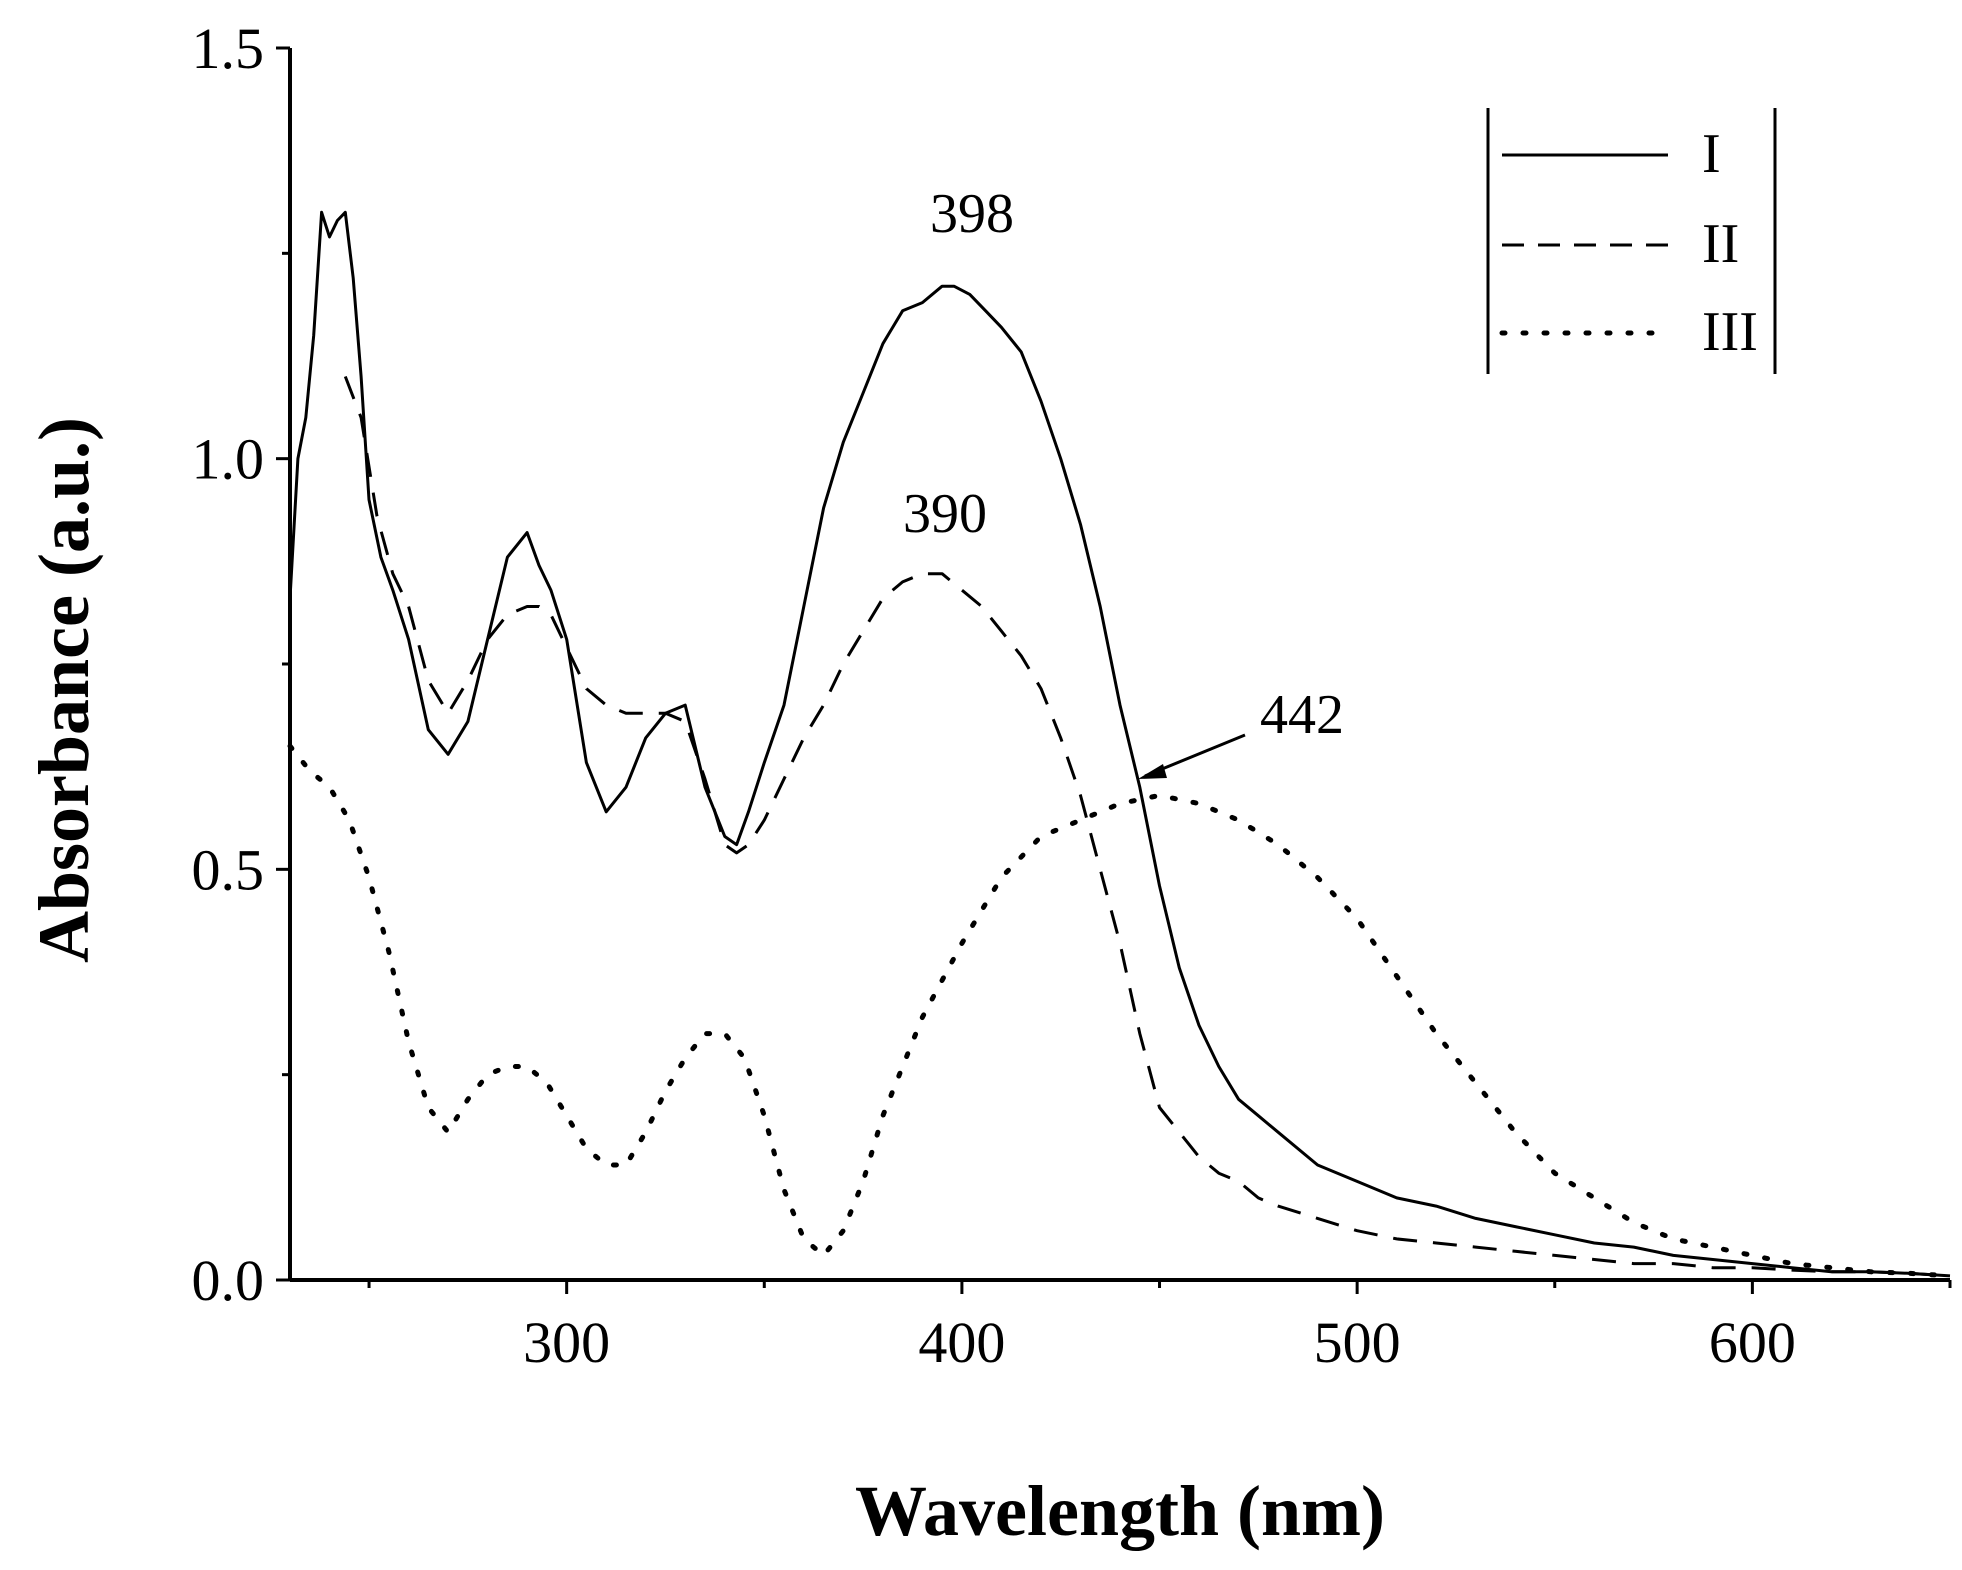  What do you see at coordinates (1730, 332) in the screenshot?
I see `legend-label-iii: III` at bounding box center [1730, 332].